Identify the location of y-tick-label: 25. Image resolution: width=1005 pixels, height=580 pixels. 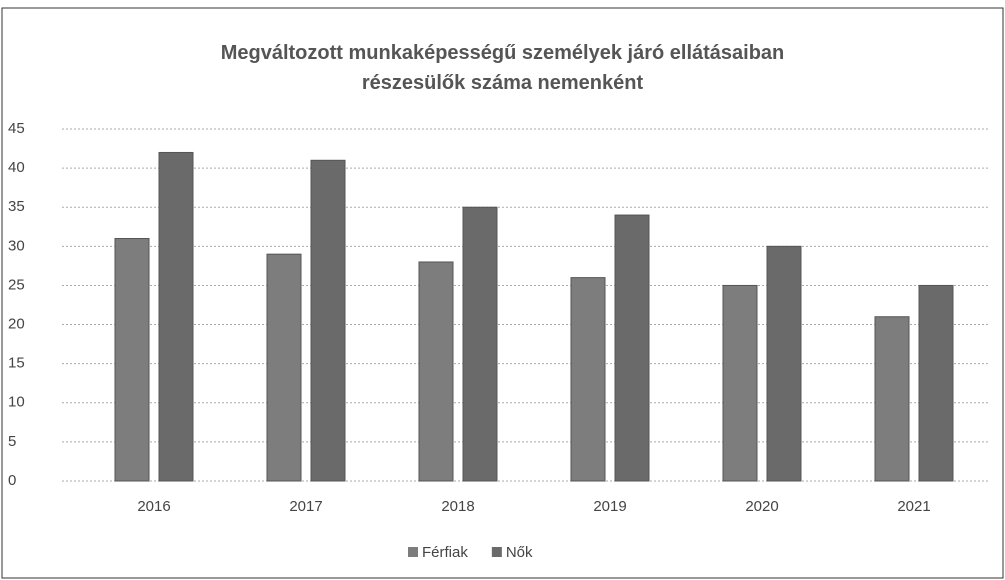
(16, 284).